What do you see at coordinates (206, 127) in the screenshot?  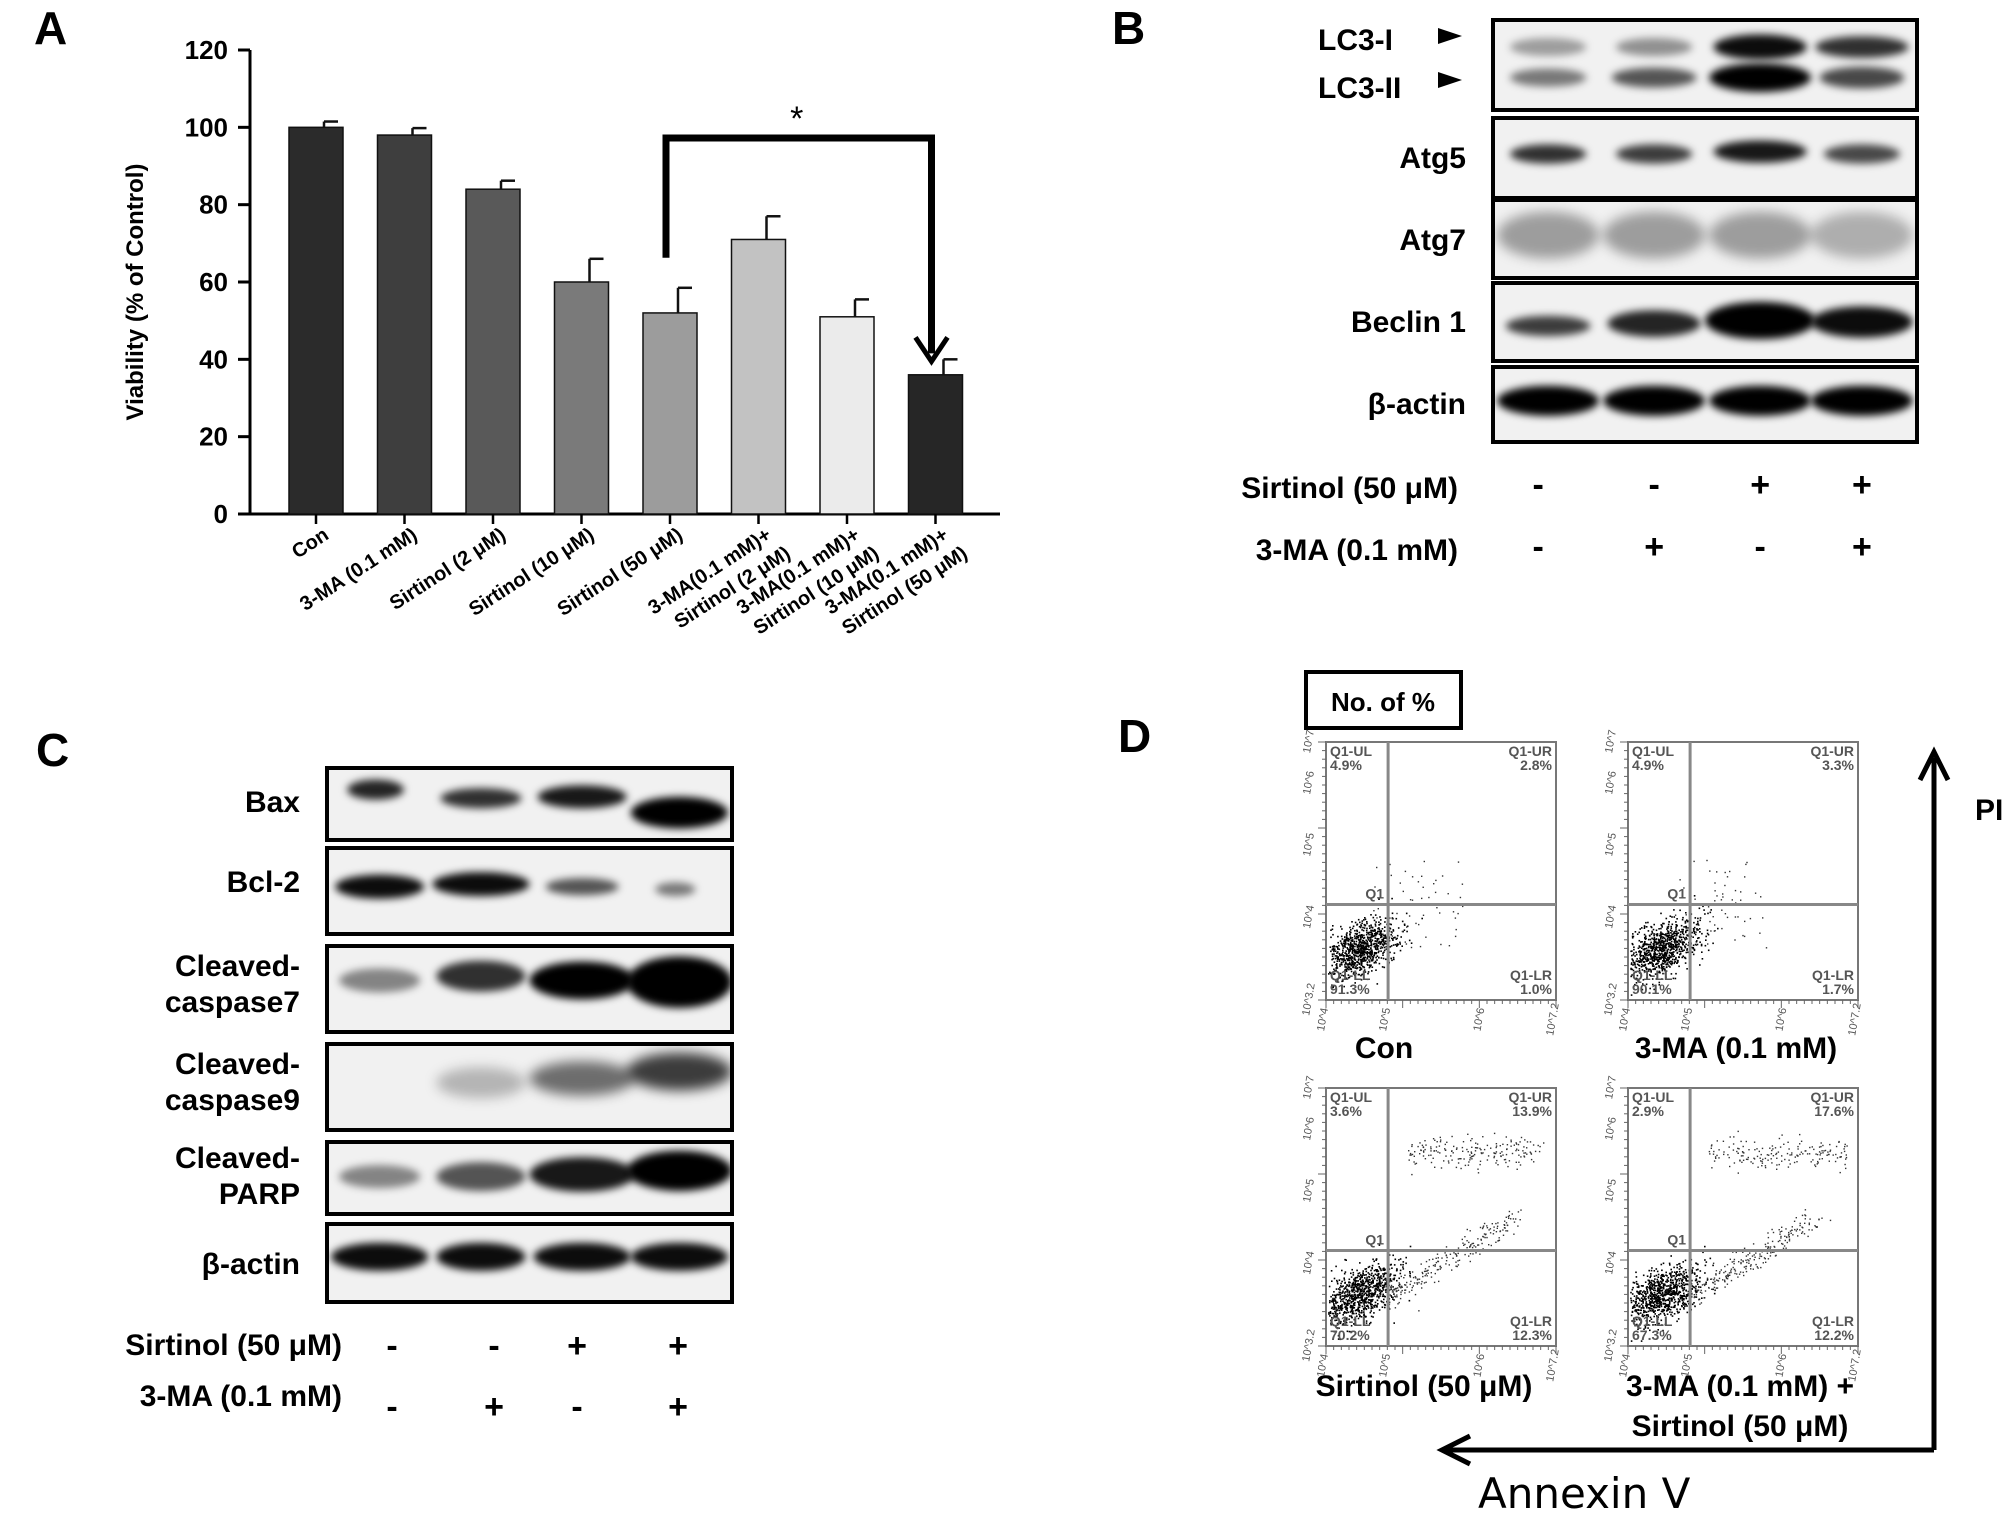 I see `y-tick-label: 100` at bounding box center [206, 127].